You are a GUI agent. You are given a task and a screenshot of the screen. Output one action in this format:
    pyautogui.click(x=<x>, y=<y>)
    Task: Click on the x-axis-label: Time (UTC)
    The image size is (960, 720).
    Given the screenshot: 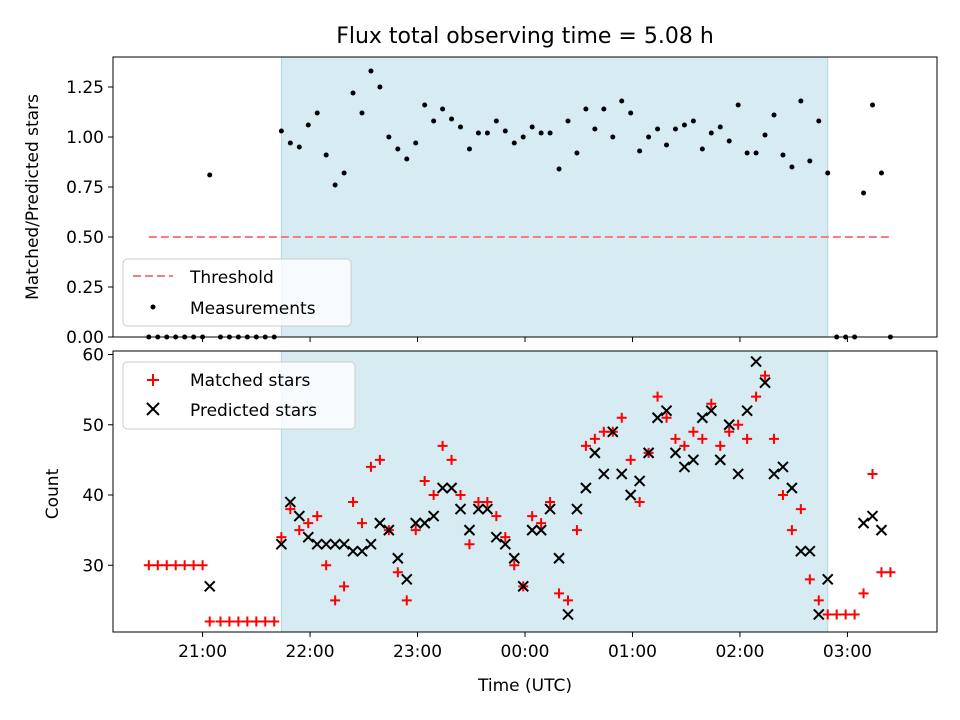 What is the action you would take?
    pyautogui.click(x=524, y=686)
    